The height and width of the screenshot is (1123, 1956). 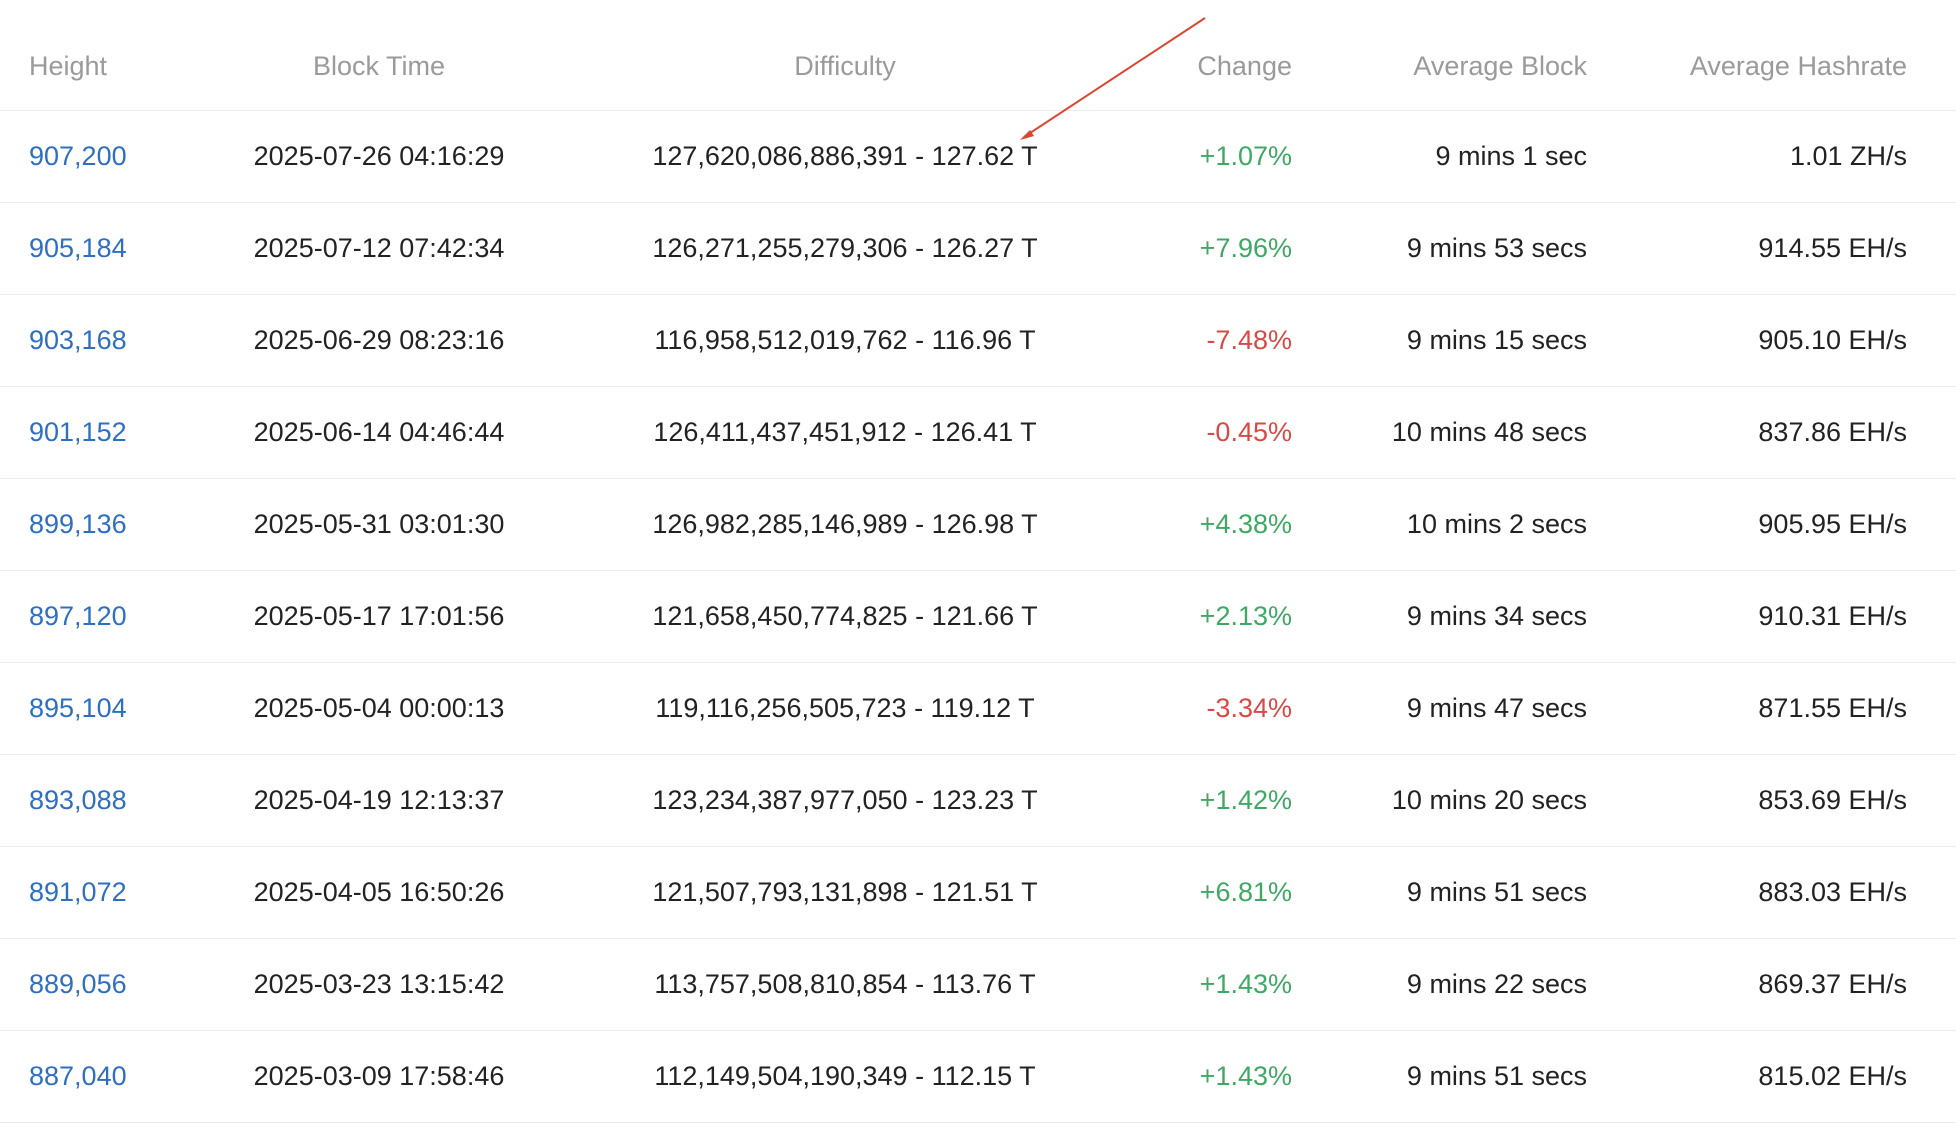 I want to click on change-cell: +1.07%, so click(x=1245, y=156).